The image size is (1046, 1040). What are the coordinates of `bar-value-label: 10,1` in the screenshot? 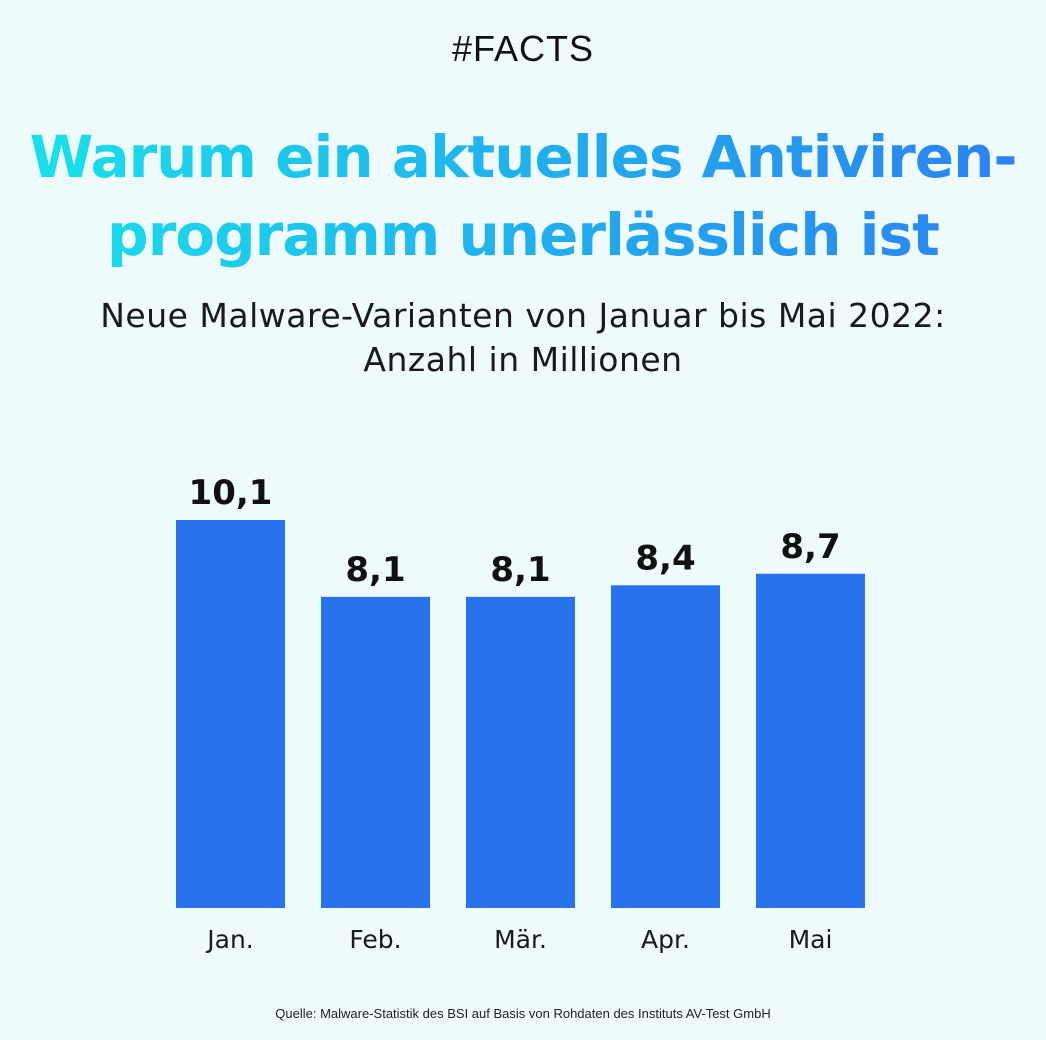 It's located at (231, 493).